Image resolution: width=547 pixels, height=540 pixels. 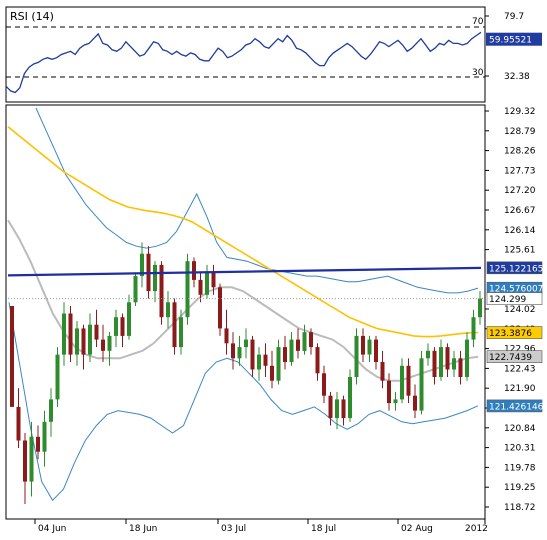 I want to click on y-tick-label: 125.61, so click(x=520, y=251).